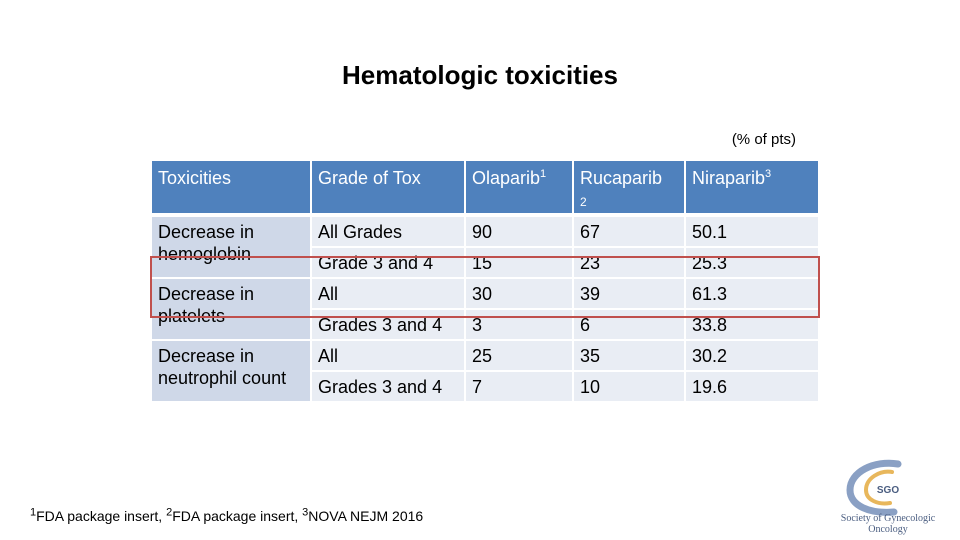 This screenshot has height=540, width=960. I want to click on page-title: Hematologic toxicities, so click(480, 75).